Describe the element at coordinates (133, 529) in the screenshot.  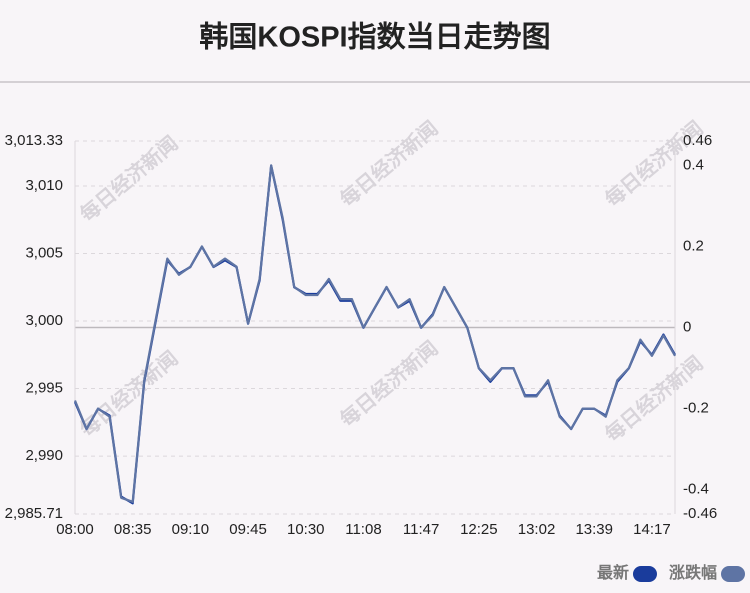
I see `x-tick-label: 08:35` at that location.